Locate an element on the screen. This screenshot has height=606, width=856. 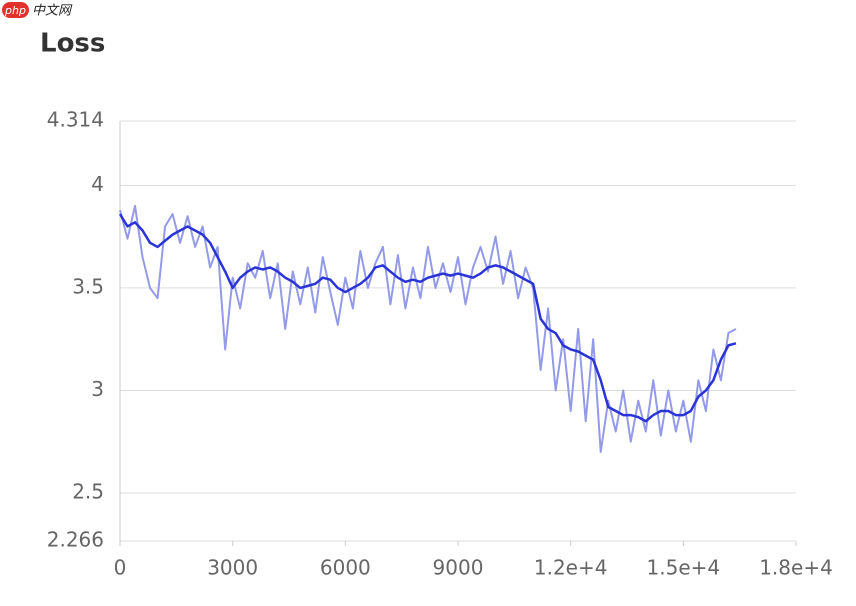
x-tick-label: 1.5e+4 is located at coordinates (684, 568).